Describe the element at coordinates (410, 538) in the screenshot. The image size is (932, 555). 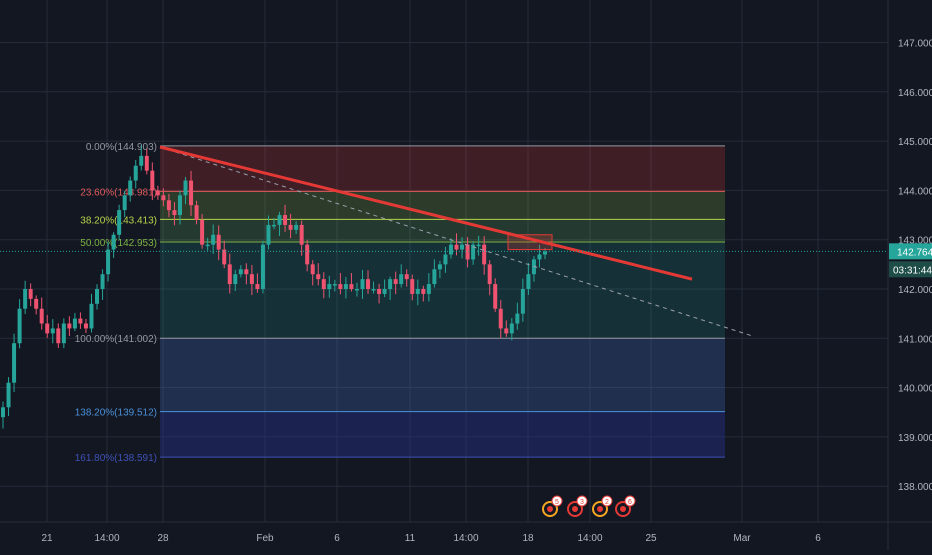
I see `x-tick-label: 11` at that location.